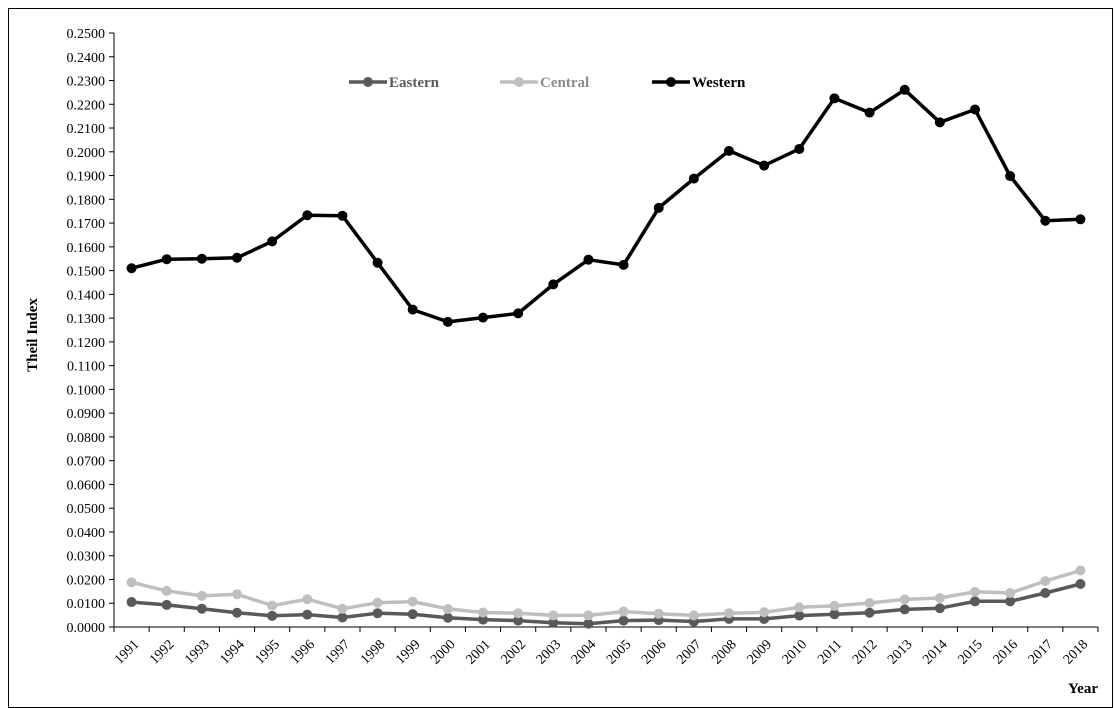 This screenshot has height=708, width=1115. What do you see at coordinates (865, 652) in the screenshot?
I see `x-tick-label: 2012` at bounding box center [865, 652].